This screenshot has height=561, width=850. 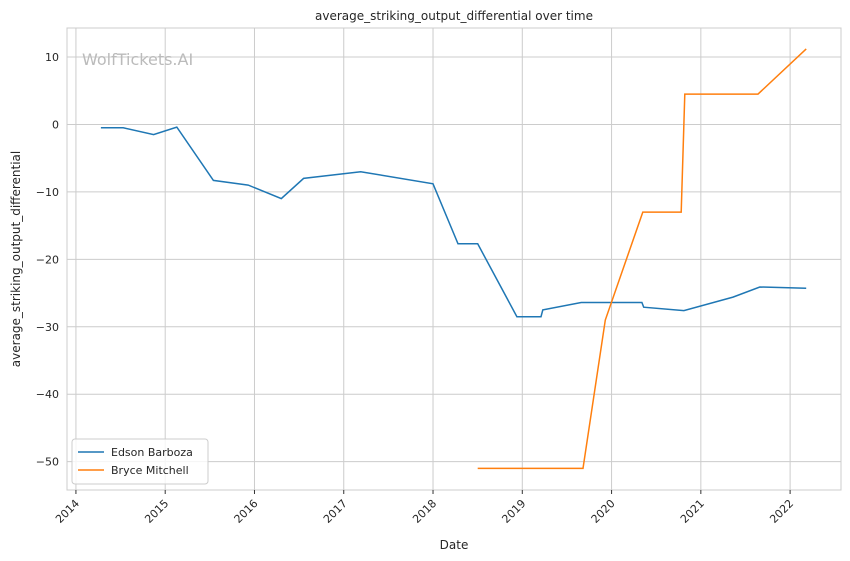 What do you see at coordinates (513, 511) in the screenshot?
I see `x-tick-label: 2019` at bounding box center [513, 511].